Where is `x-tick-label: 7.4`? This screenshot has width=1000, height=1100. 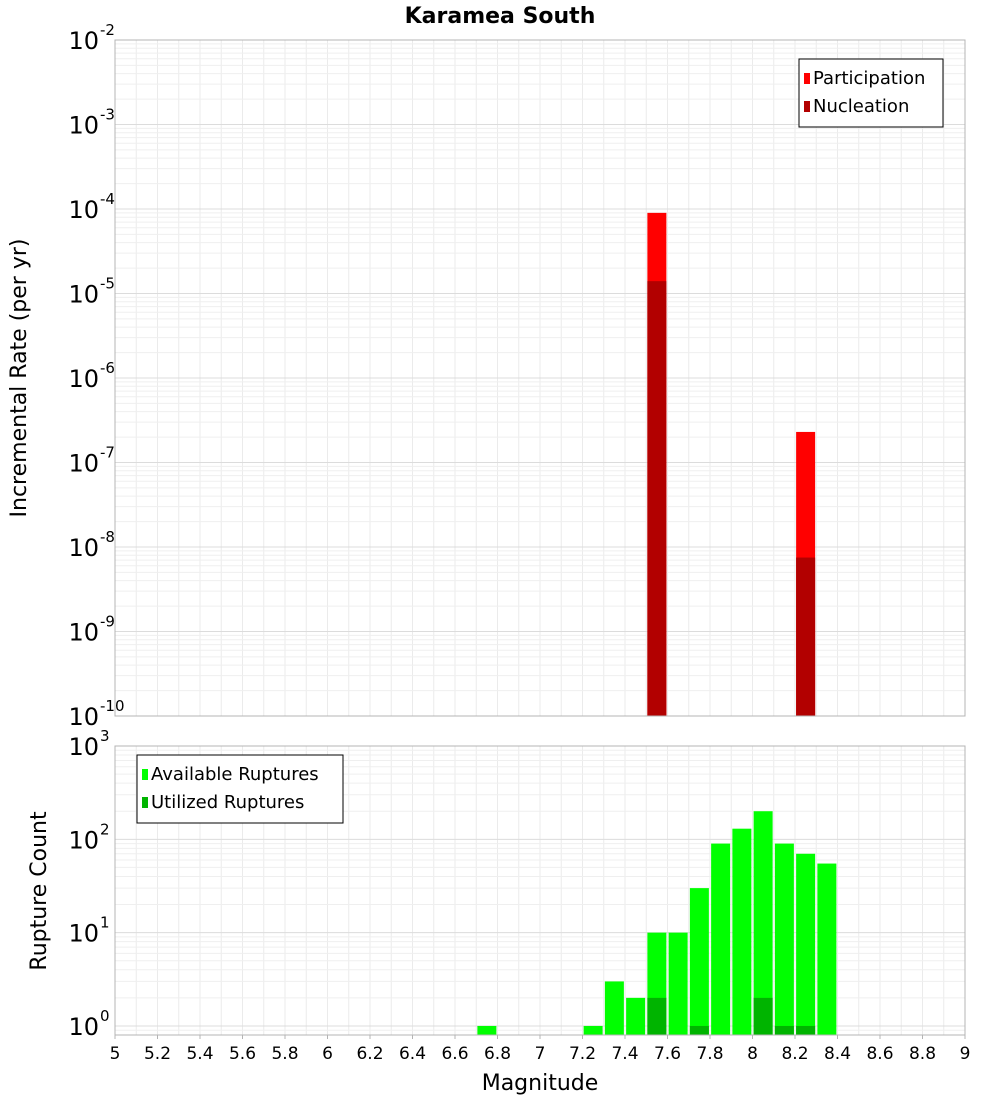 x-tick-label: 7.4 is located at coordinates (624, 1054).